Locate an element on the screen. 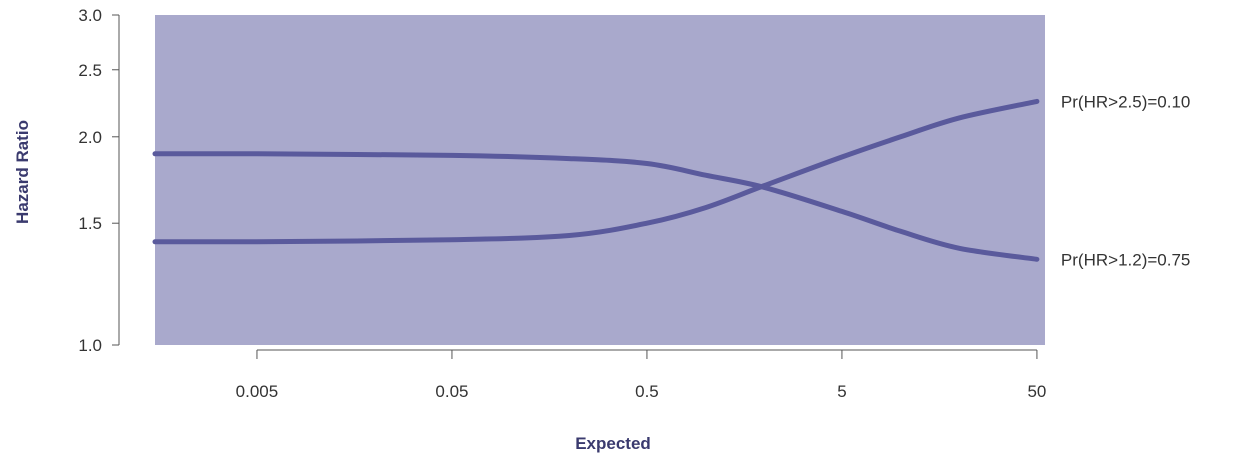 The width and height of the screenshot is (1253, 457). x-axis-title: Expected is located at coordinates (613, 443).